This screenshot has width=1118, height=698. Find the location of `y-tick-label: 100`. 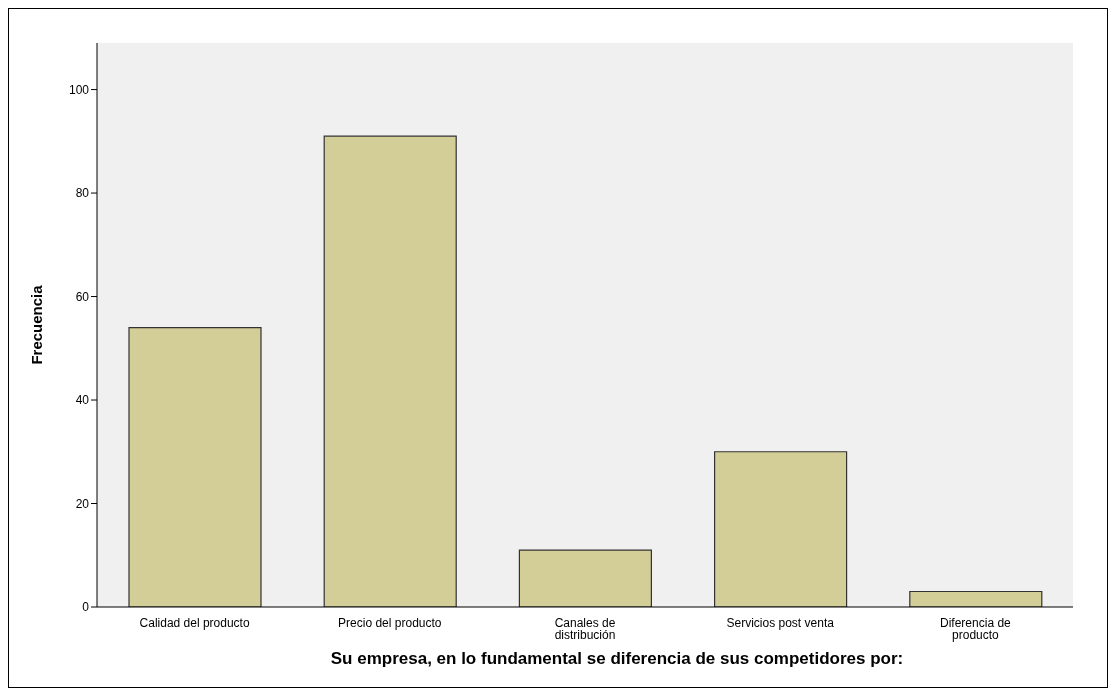

y-tick-label: 100 is located at coordinates (79, 89).